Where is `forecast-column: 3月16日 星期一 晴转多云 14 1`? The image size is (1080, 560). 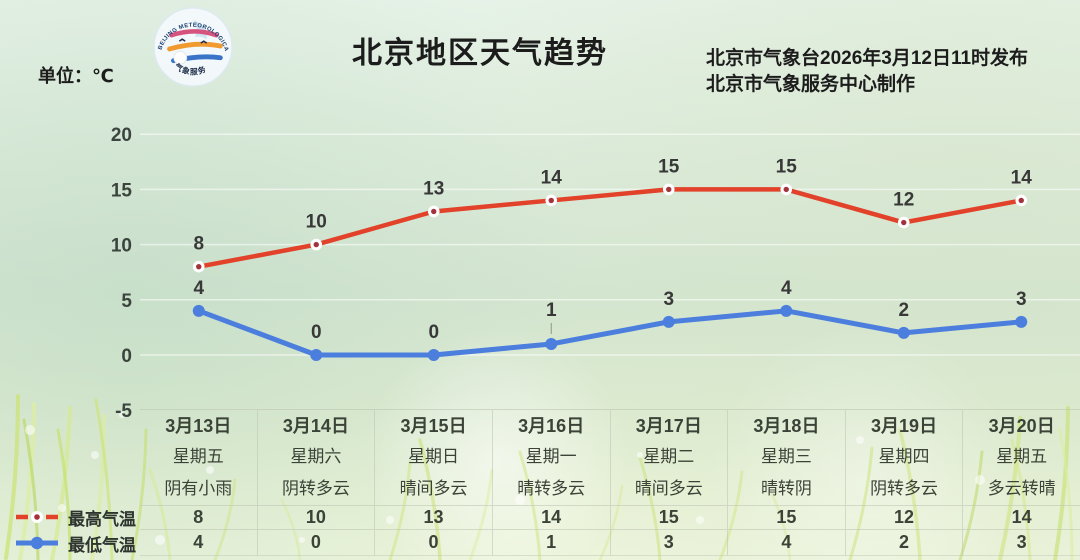 forecast-column: 3月16日 星期一 晴转多云 14 1 is located at coordinates (550, 483).